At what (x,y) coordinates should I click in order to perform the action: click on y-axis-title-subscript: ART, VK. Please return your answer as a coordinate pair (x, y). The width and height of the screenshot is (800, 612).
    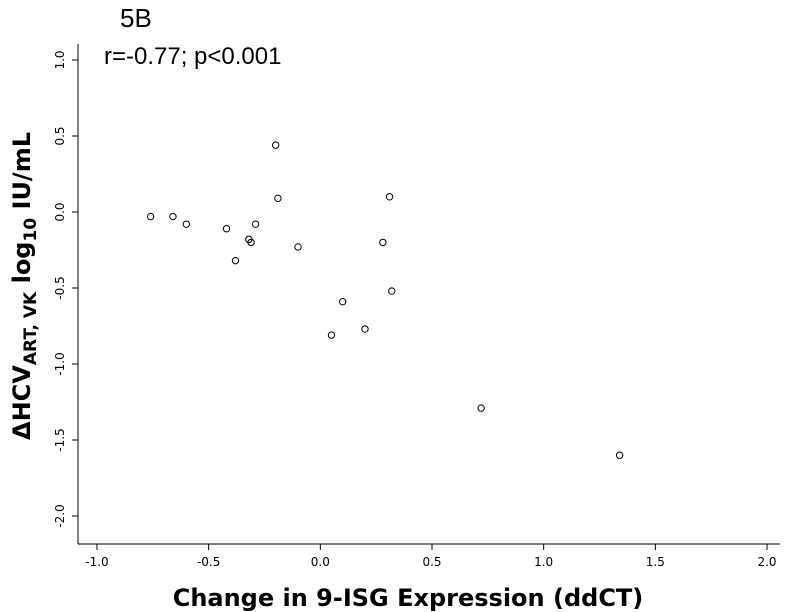
    Looking at the image, I should click on (31, 328).